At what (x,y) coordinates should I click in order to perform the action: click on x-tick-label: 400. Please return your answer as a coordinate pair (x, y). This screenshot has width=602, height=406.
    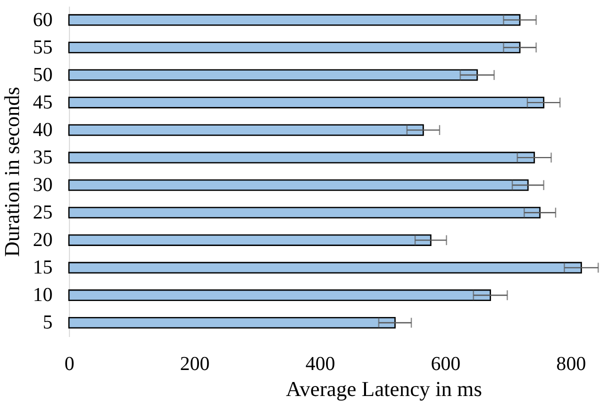
    Looking at the image, I should click on (320, 364).